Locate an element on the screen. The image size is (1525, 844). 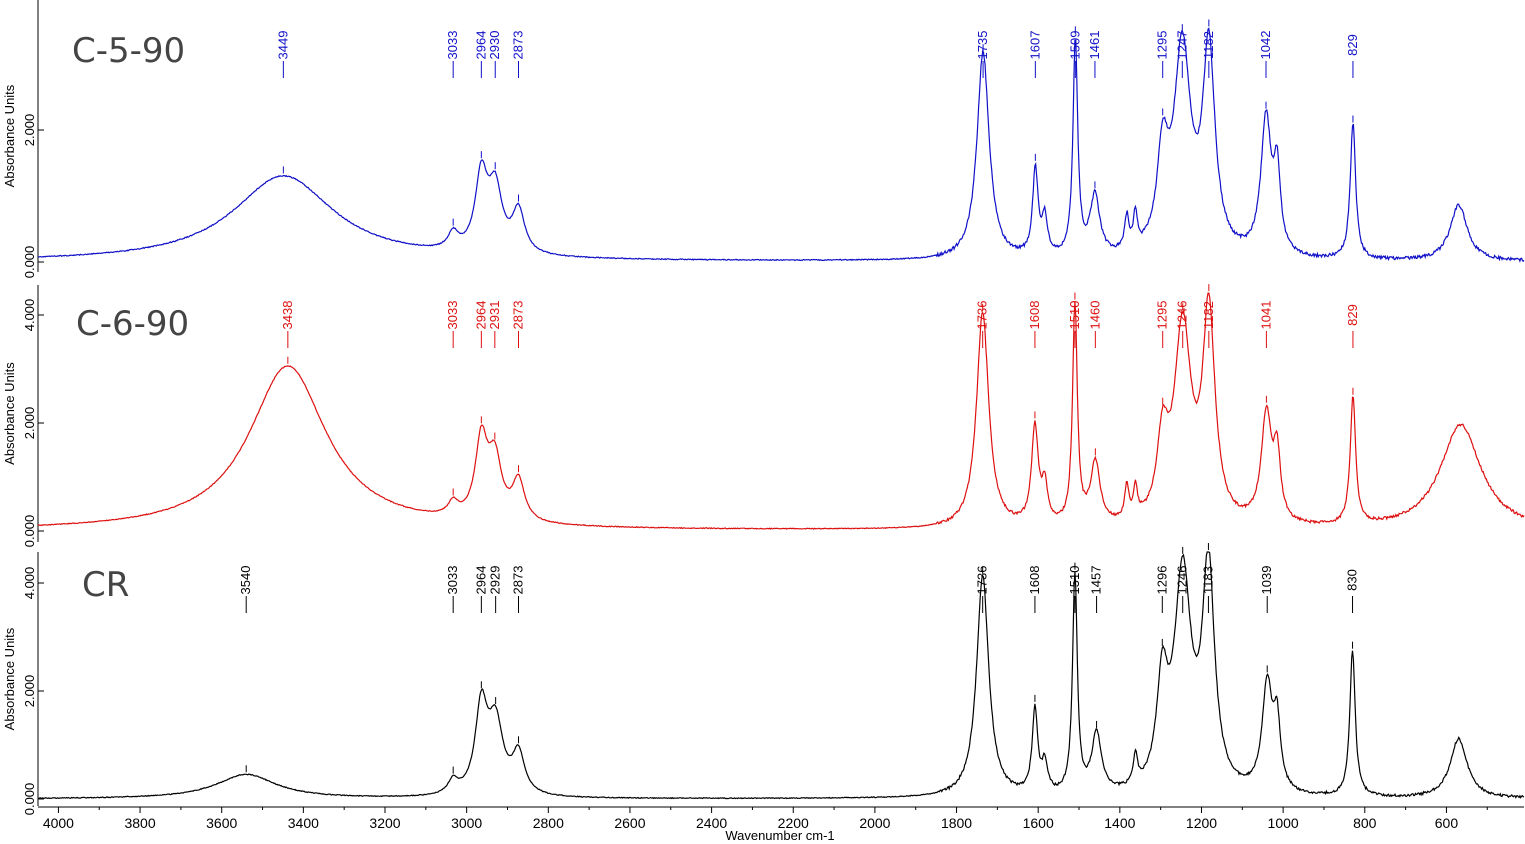
peak-wavenumber: 1041 is located at coordinates (1265, 315).